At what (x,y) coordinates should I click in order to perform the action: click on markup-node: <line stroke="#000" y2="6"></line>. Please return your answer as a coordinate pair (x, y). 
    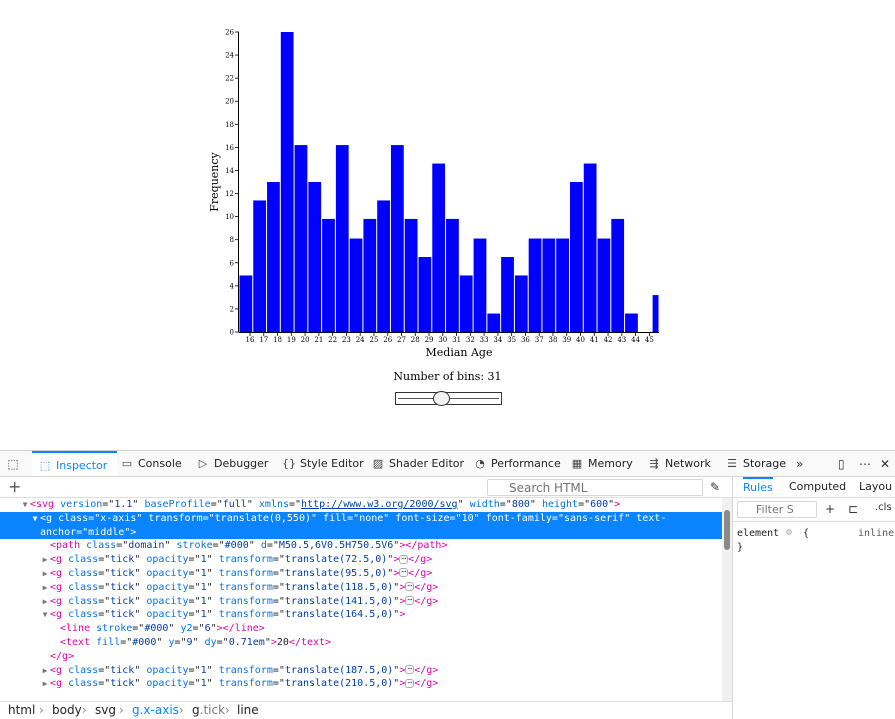
    Looking at the image, I should click on (361, 629).